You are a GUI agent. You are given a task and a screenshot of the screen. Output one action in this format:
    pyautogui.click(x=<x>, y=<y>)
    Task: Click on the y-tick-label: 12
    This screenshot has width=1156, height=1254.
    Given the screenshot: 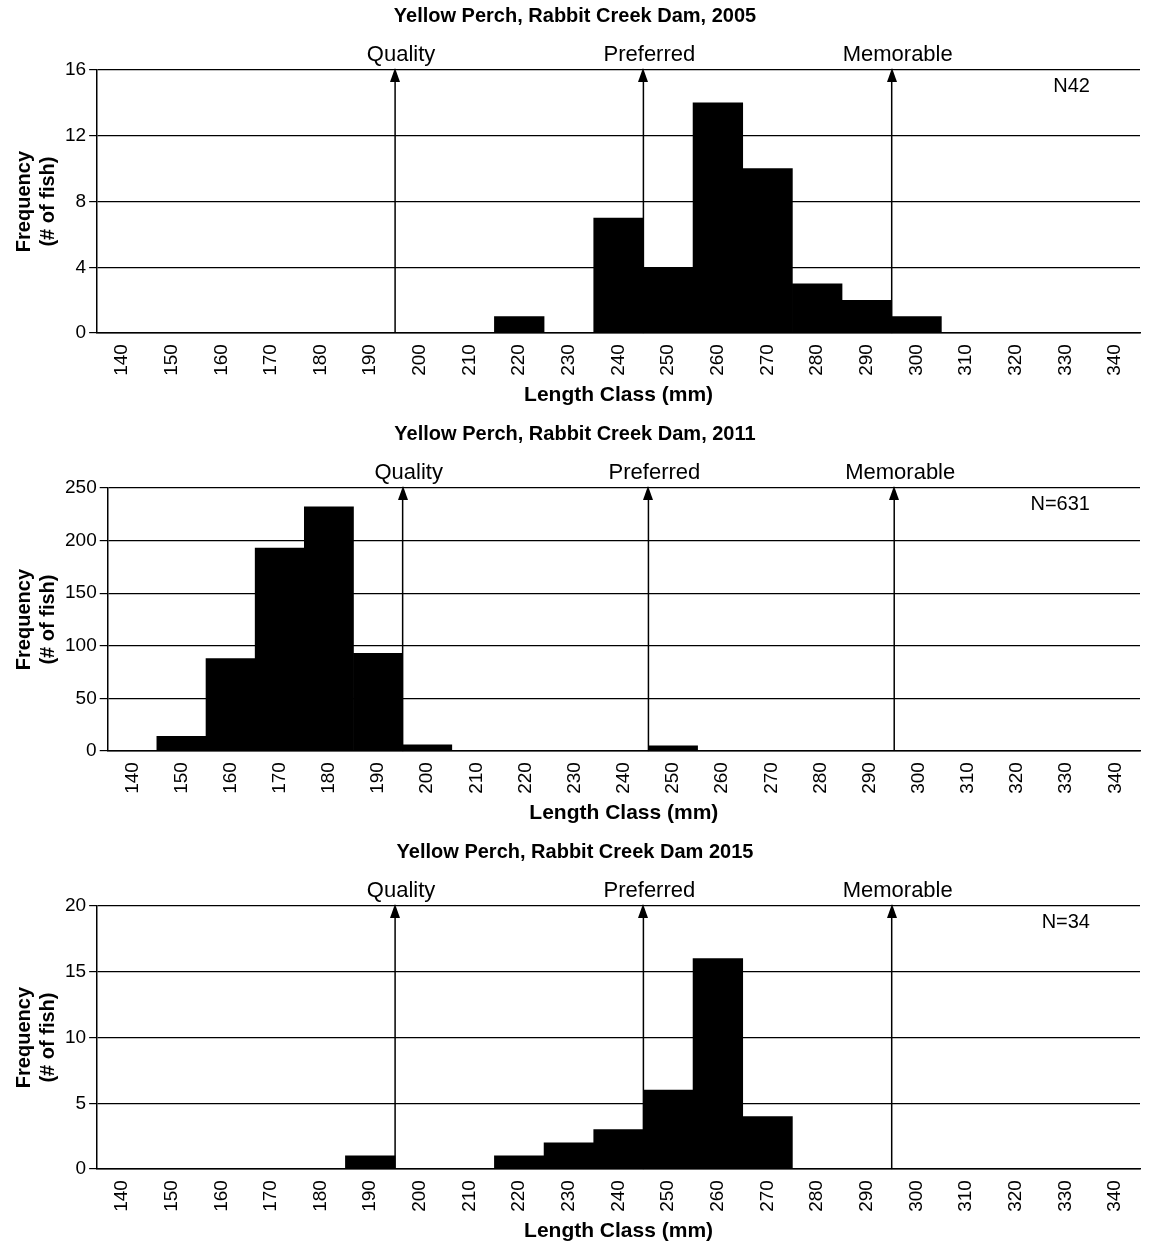 What is the action you would take?
    pyautogui.click(x=75, y=135)
    